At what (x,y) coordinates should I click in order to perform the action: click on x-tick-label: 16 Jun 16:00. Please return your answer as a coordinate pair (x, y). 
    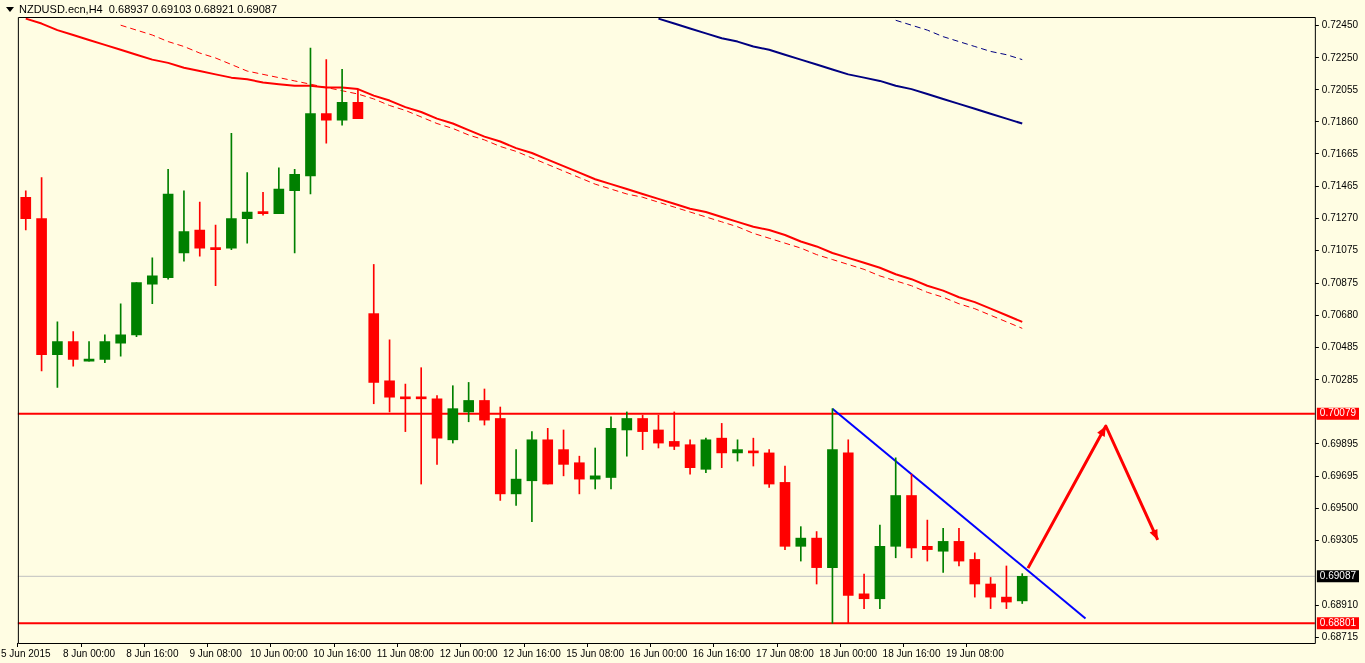
    Looking at the image, I should click on (722, 653).